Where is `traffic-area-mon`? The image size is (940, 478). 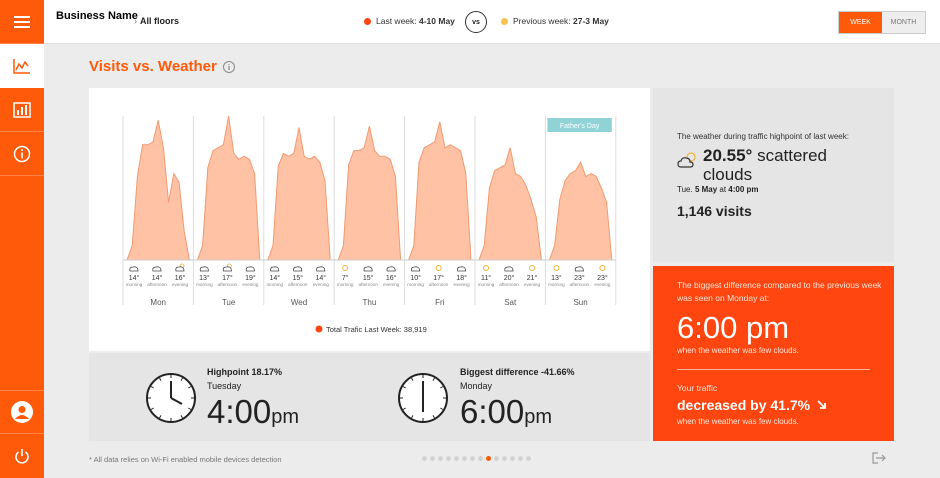 traffic-area-mon is located at coordinates (158, 190).